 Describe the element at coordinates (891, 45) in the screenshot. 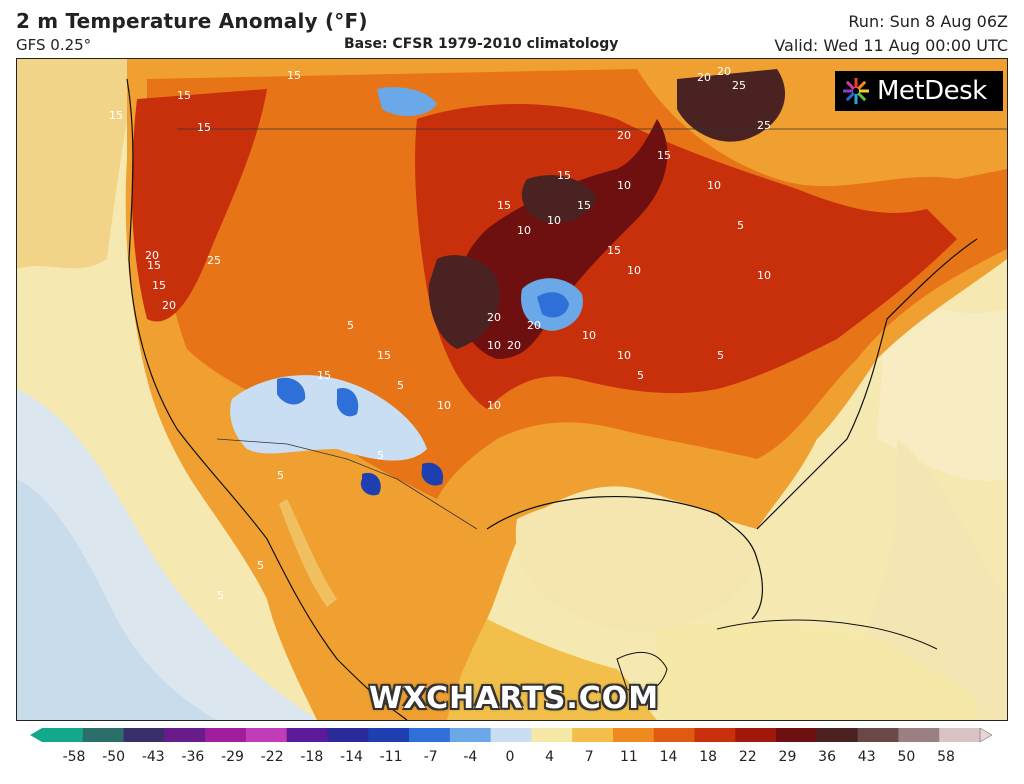

I see `valid-time-label: Valid: Wed 11 Aug 00:00 UTC` at that location.